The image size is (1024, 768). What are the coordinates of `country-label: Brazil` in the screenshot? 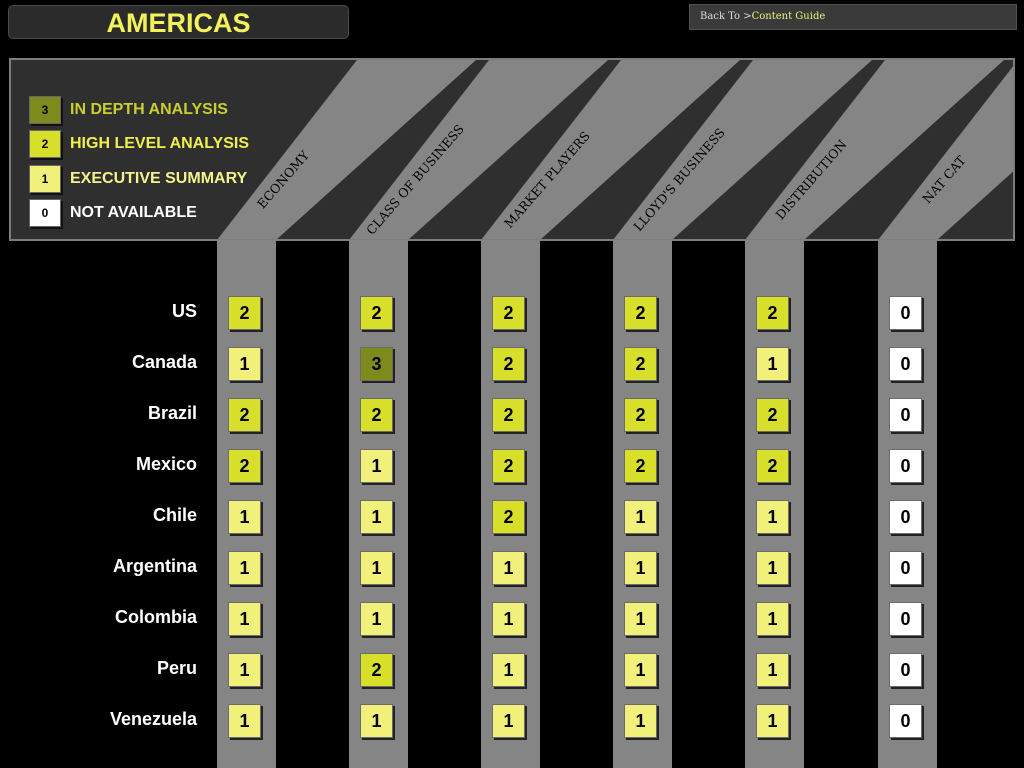 It's located at (172, 413).